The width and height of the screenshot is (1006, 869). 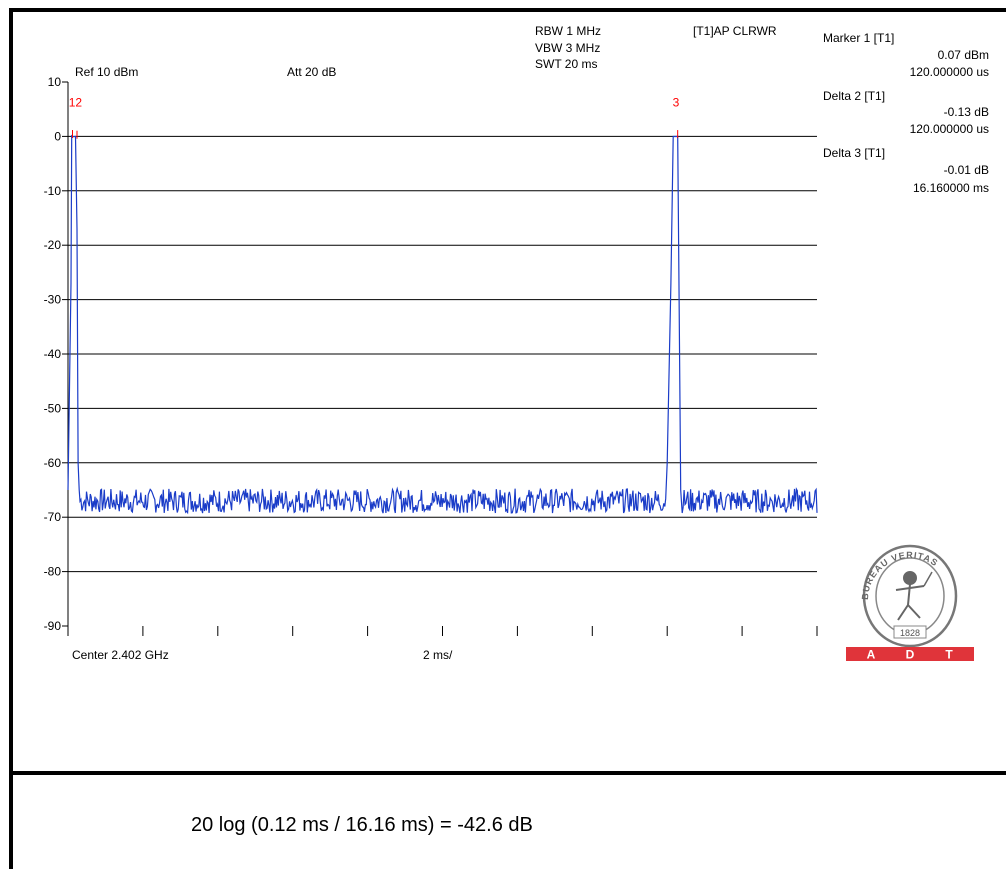 I want to click on y-tick-label: -10, so click(x=53, y=191).